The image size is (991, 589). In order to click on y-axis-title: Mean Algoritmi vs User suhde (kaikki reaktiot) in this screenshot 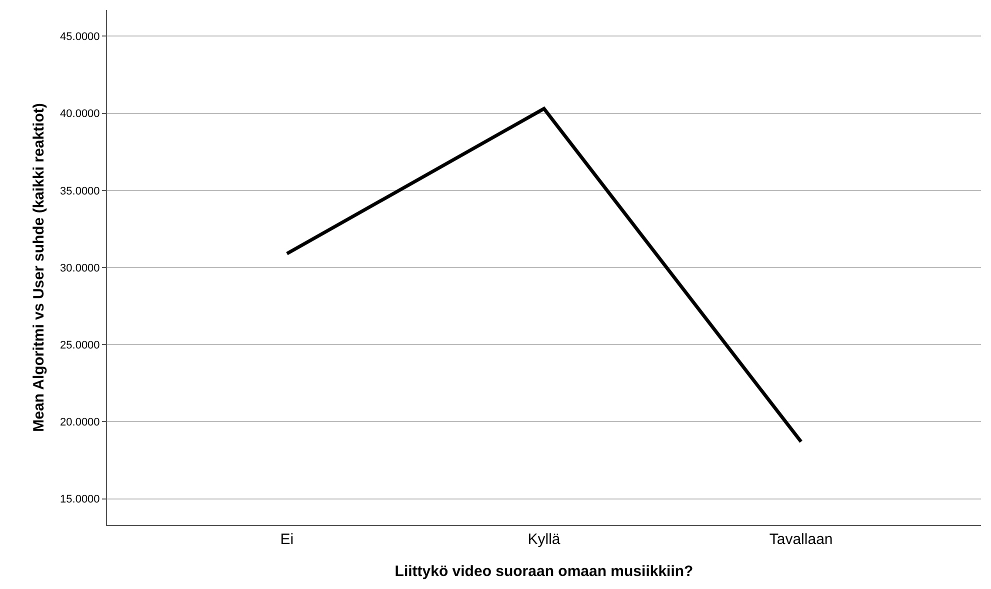, I will do `click(39, 267)`.